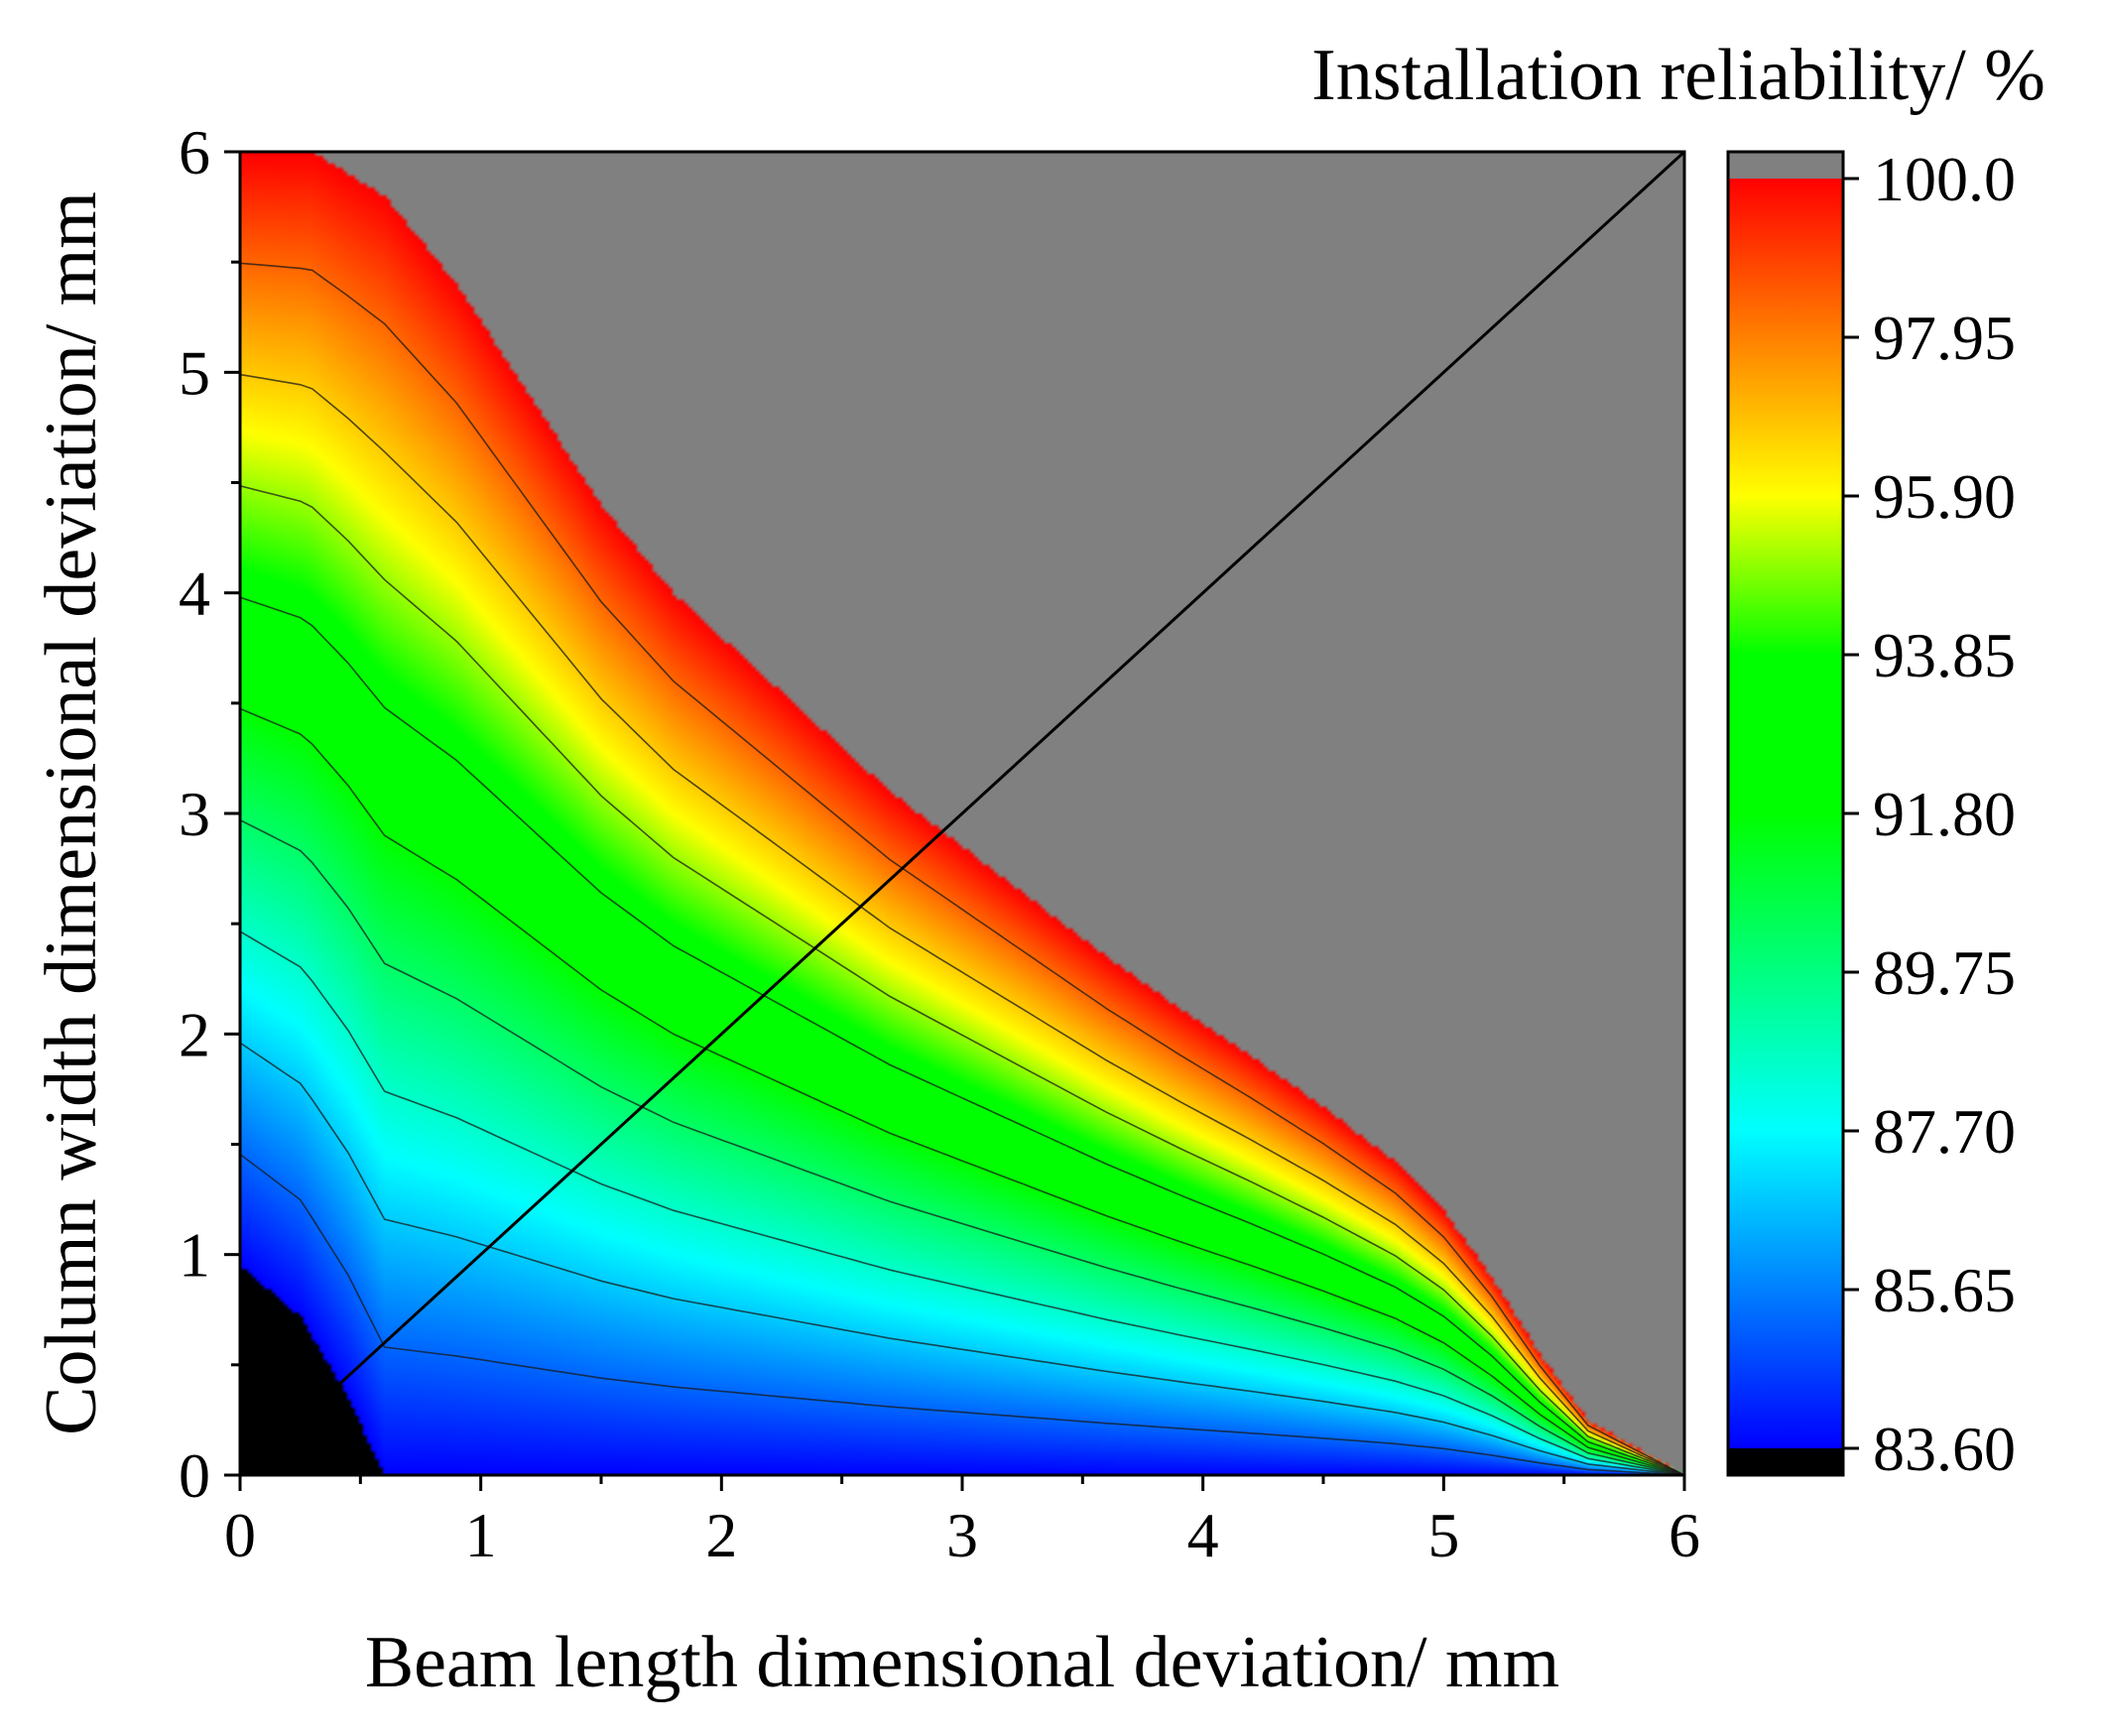 The height and width of the screenshot is (1736, 2104). What do you see at coordinates (194, 152) in the screenshot?
I see `y-tick-label: 6` at bounding box center [194, 152].